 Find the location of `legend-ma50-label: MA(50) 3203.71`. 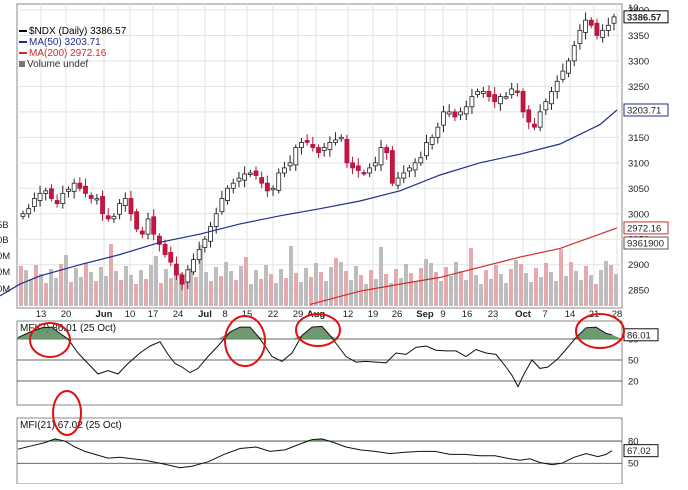

legend-ma50-label: MA(50) 3203.71 is located at coordinates (65, 42).